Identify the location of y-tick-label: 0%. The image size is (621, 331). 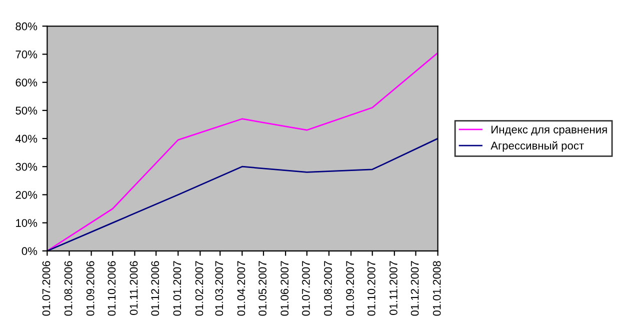
(30, 251).